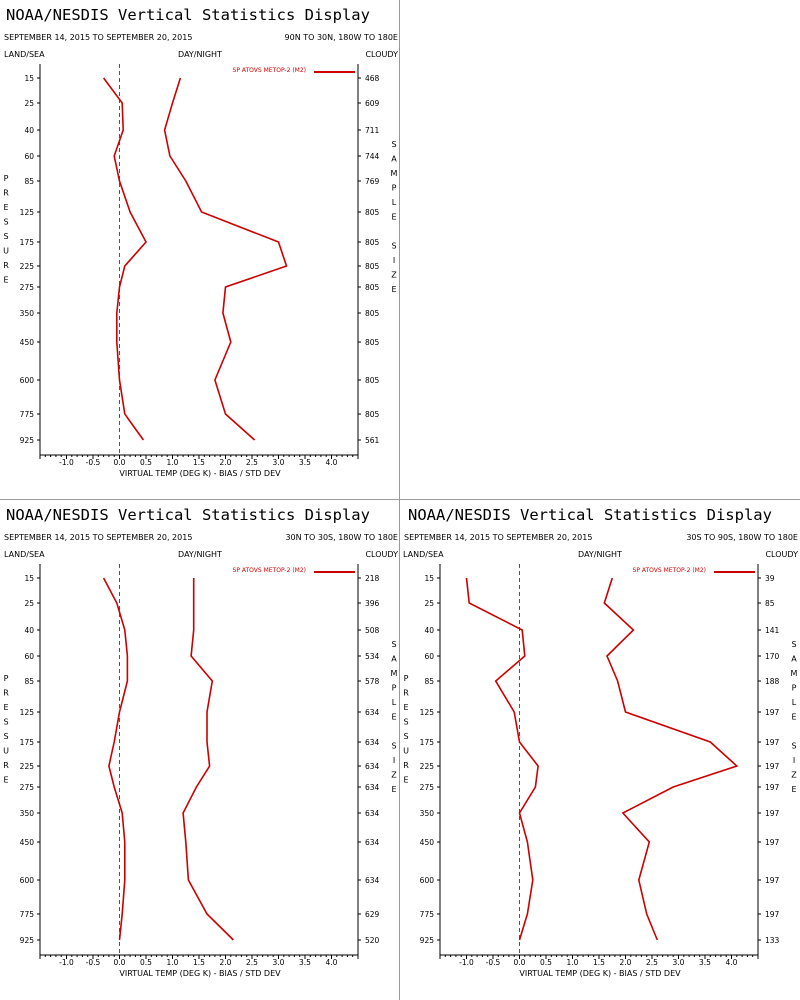  Describe the element at coordinates (427, 712) in the screenshot. I see `pressure-level-label: 125` at that location.